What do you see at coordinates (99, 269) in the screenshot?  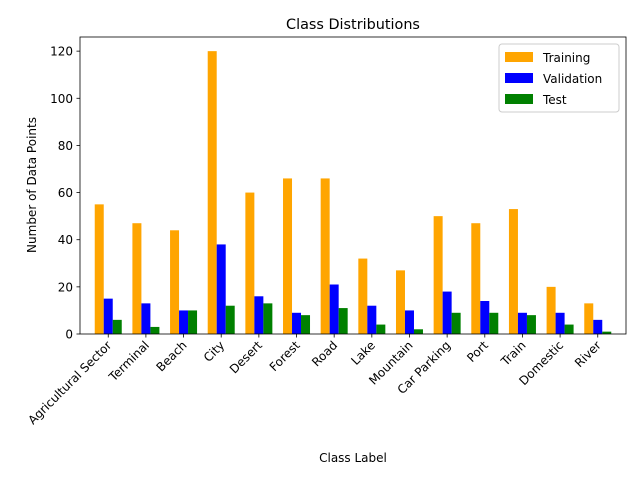 I see `bar-training-agricultural-sector` at bounding box center [99, 269].